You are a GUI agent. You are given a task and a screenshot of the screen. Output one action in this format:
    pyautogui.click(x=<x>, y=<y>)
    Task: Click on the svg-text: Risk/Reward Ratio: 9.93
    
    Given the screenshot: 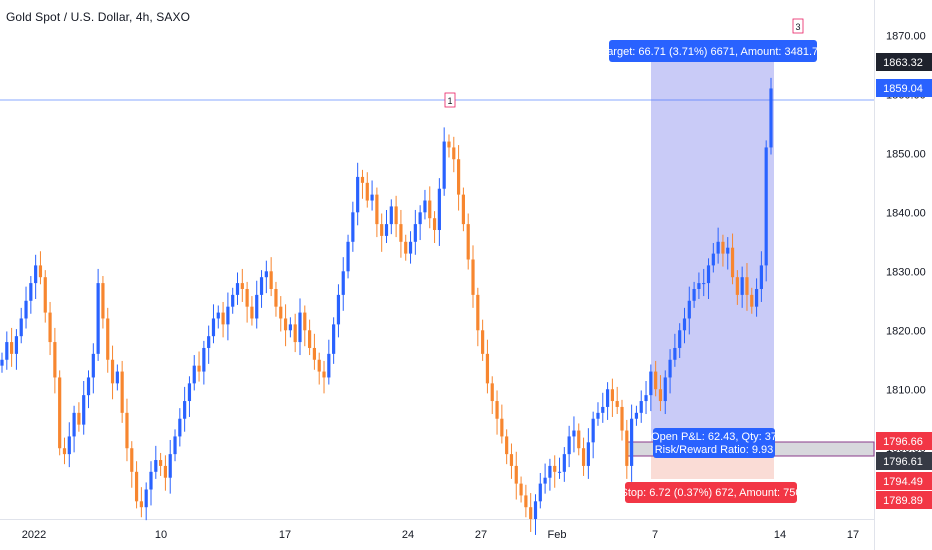 What is the action you would take?
    pyautogui.click(x=714, y=450)
    